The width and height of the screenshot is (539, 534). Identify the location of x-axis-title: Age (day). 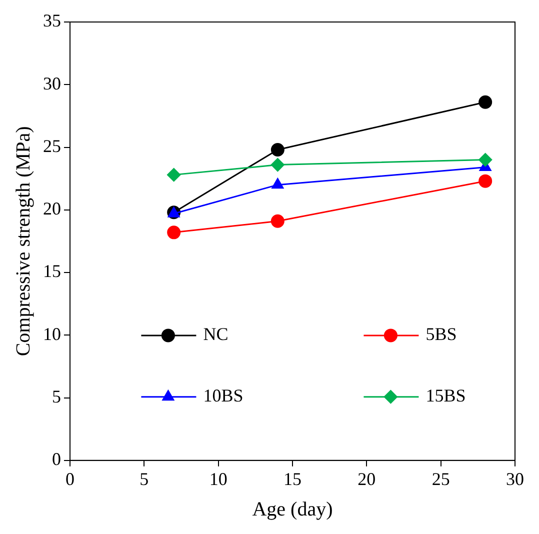
(292, 509).